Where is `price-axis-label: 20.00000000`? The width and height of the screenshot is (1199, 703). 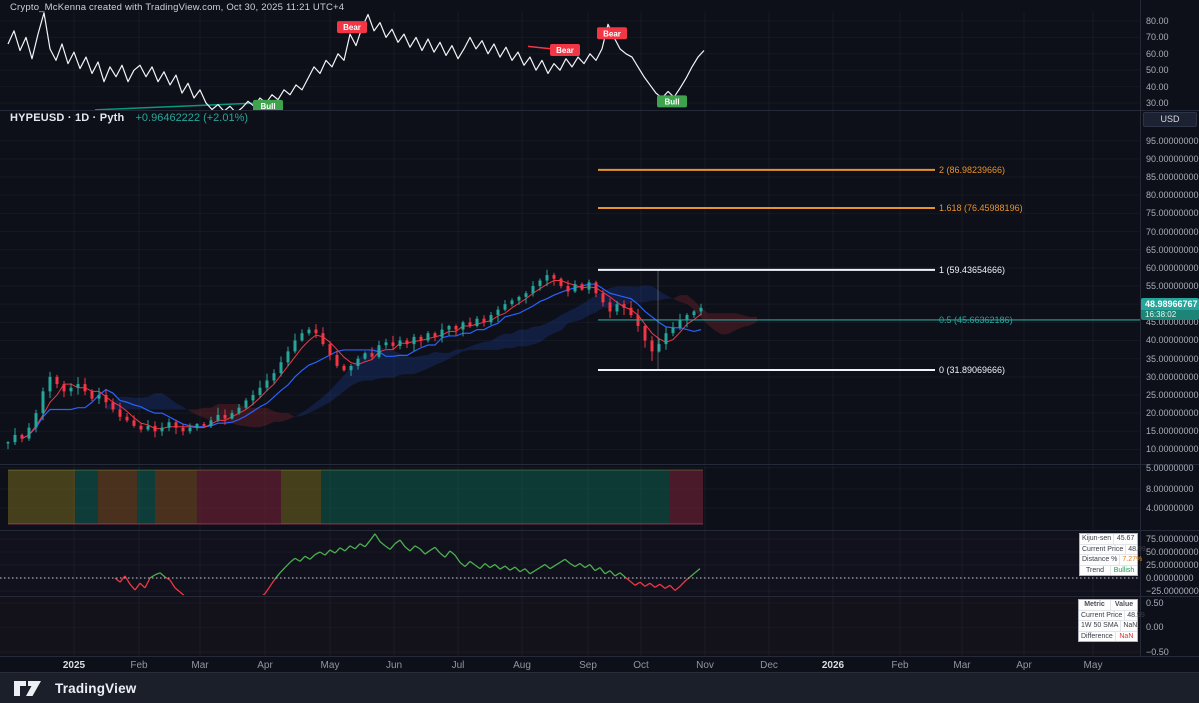 price-axis-label: 20.00000000 is located at coordinates (1172, 413).